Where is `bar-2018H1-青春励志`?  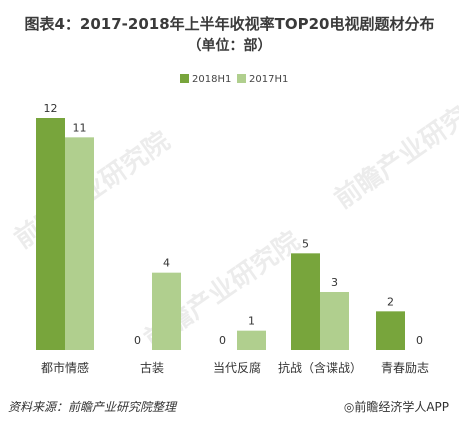 bar-2018H1-青春励志 is located at coordinates (390, 330).